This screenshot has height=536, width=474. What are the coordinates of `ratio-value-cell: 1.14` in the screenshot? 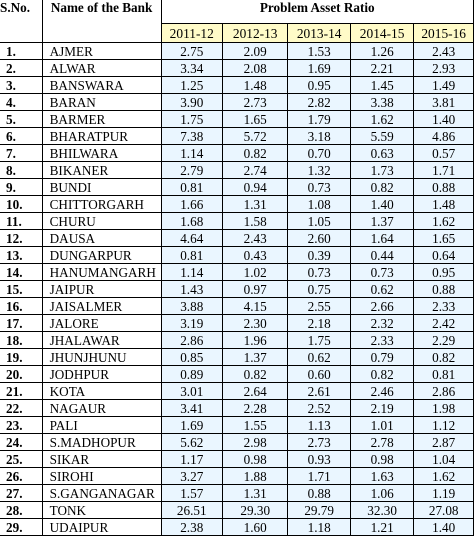 It's located at (191, 272).